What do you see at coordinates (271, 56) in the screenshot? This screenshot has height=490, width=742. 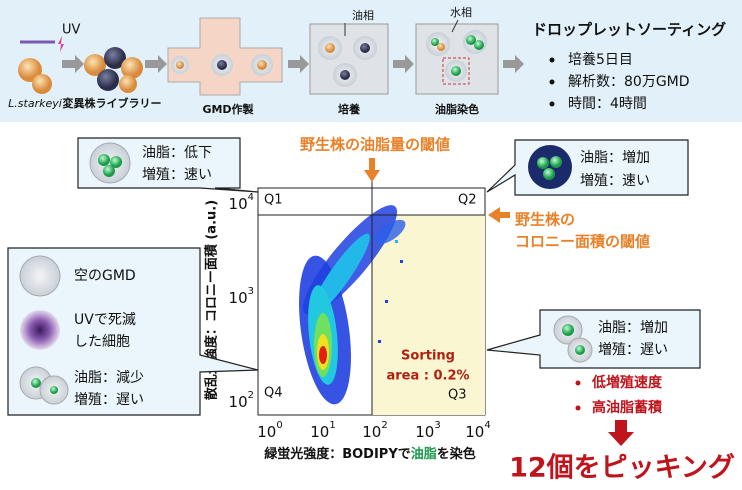 I see `pipeline-icons` at bounding box center [271, 56].